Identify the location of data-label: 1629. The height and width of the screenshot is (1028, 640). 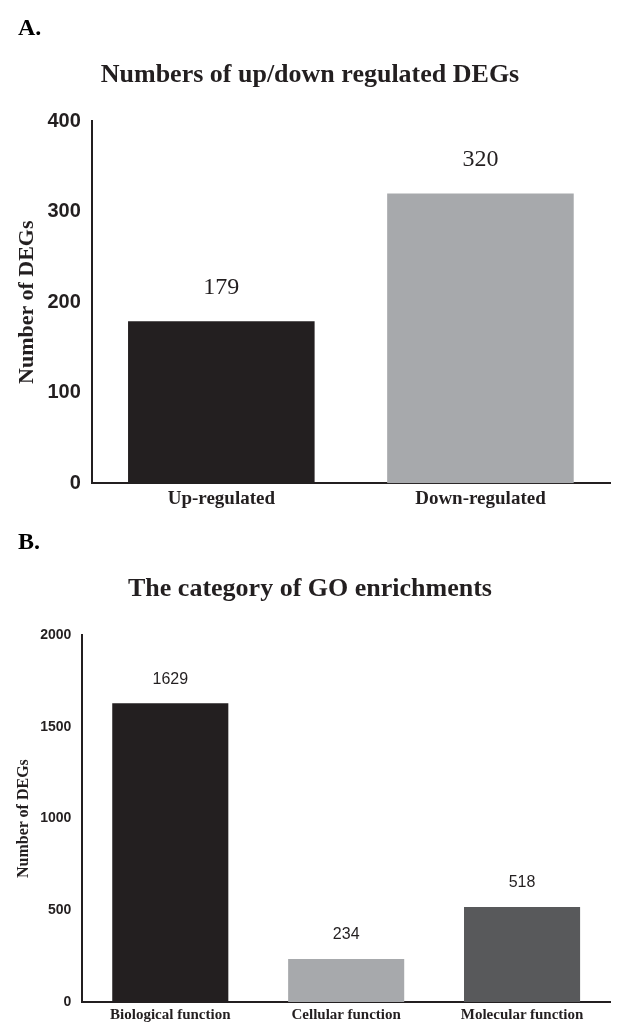
(170, 678).